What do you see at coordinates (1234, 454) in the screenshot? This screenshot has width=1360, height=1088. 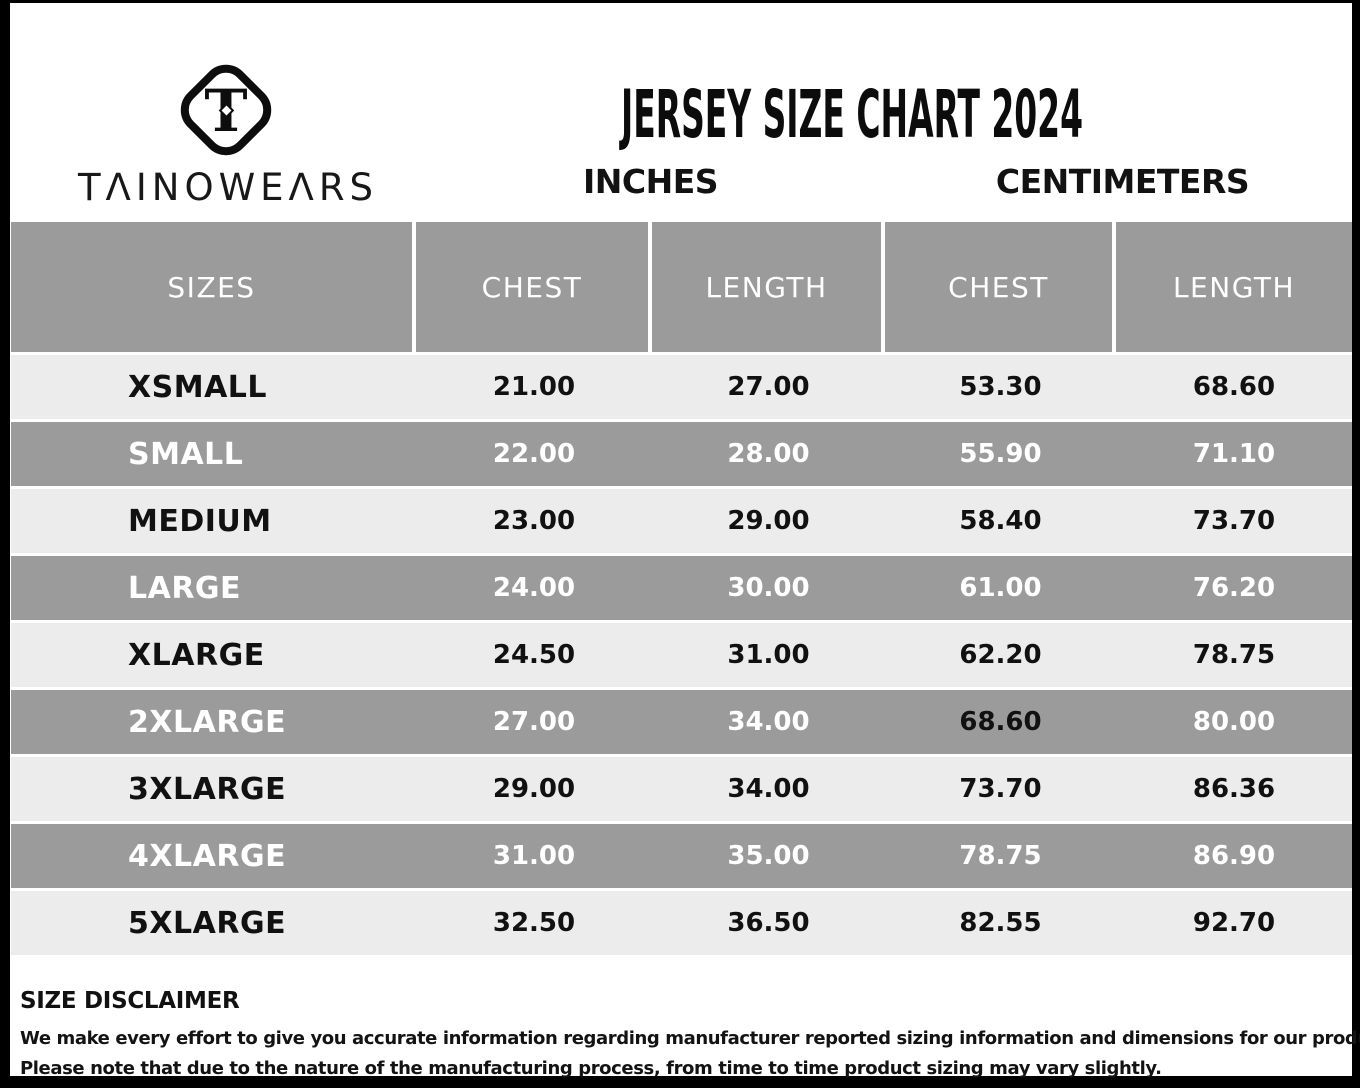 I see `length-cm-cell: 71.10` at bounding box center [1234, 454].